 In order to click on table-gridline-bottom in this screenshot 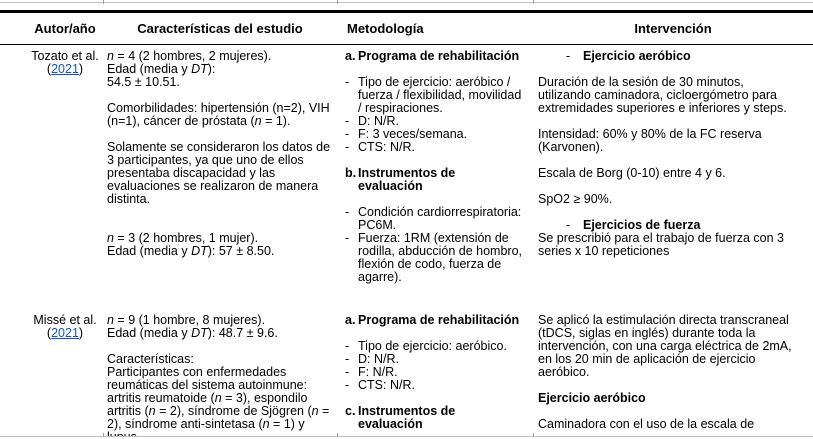, I will do `click(406, 436)`.